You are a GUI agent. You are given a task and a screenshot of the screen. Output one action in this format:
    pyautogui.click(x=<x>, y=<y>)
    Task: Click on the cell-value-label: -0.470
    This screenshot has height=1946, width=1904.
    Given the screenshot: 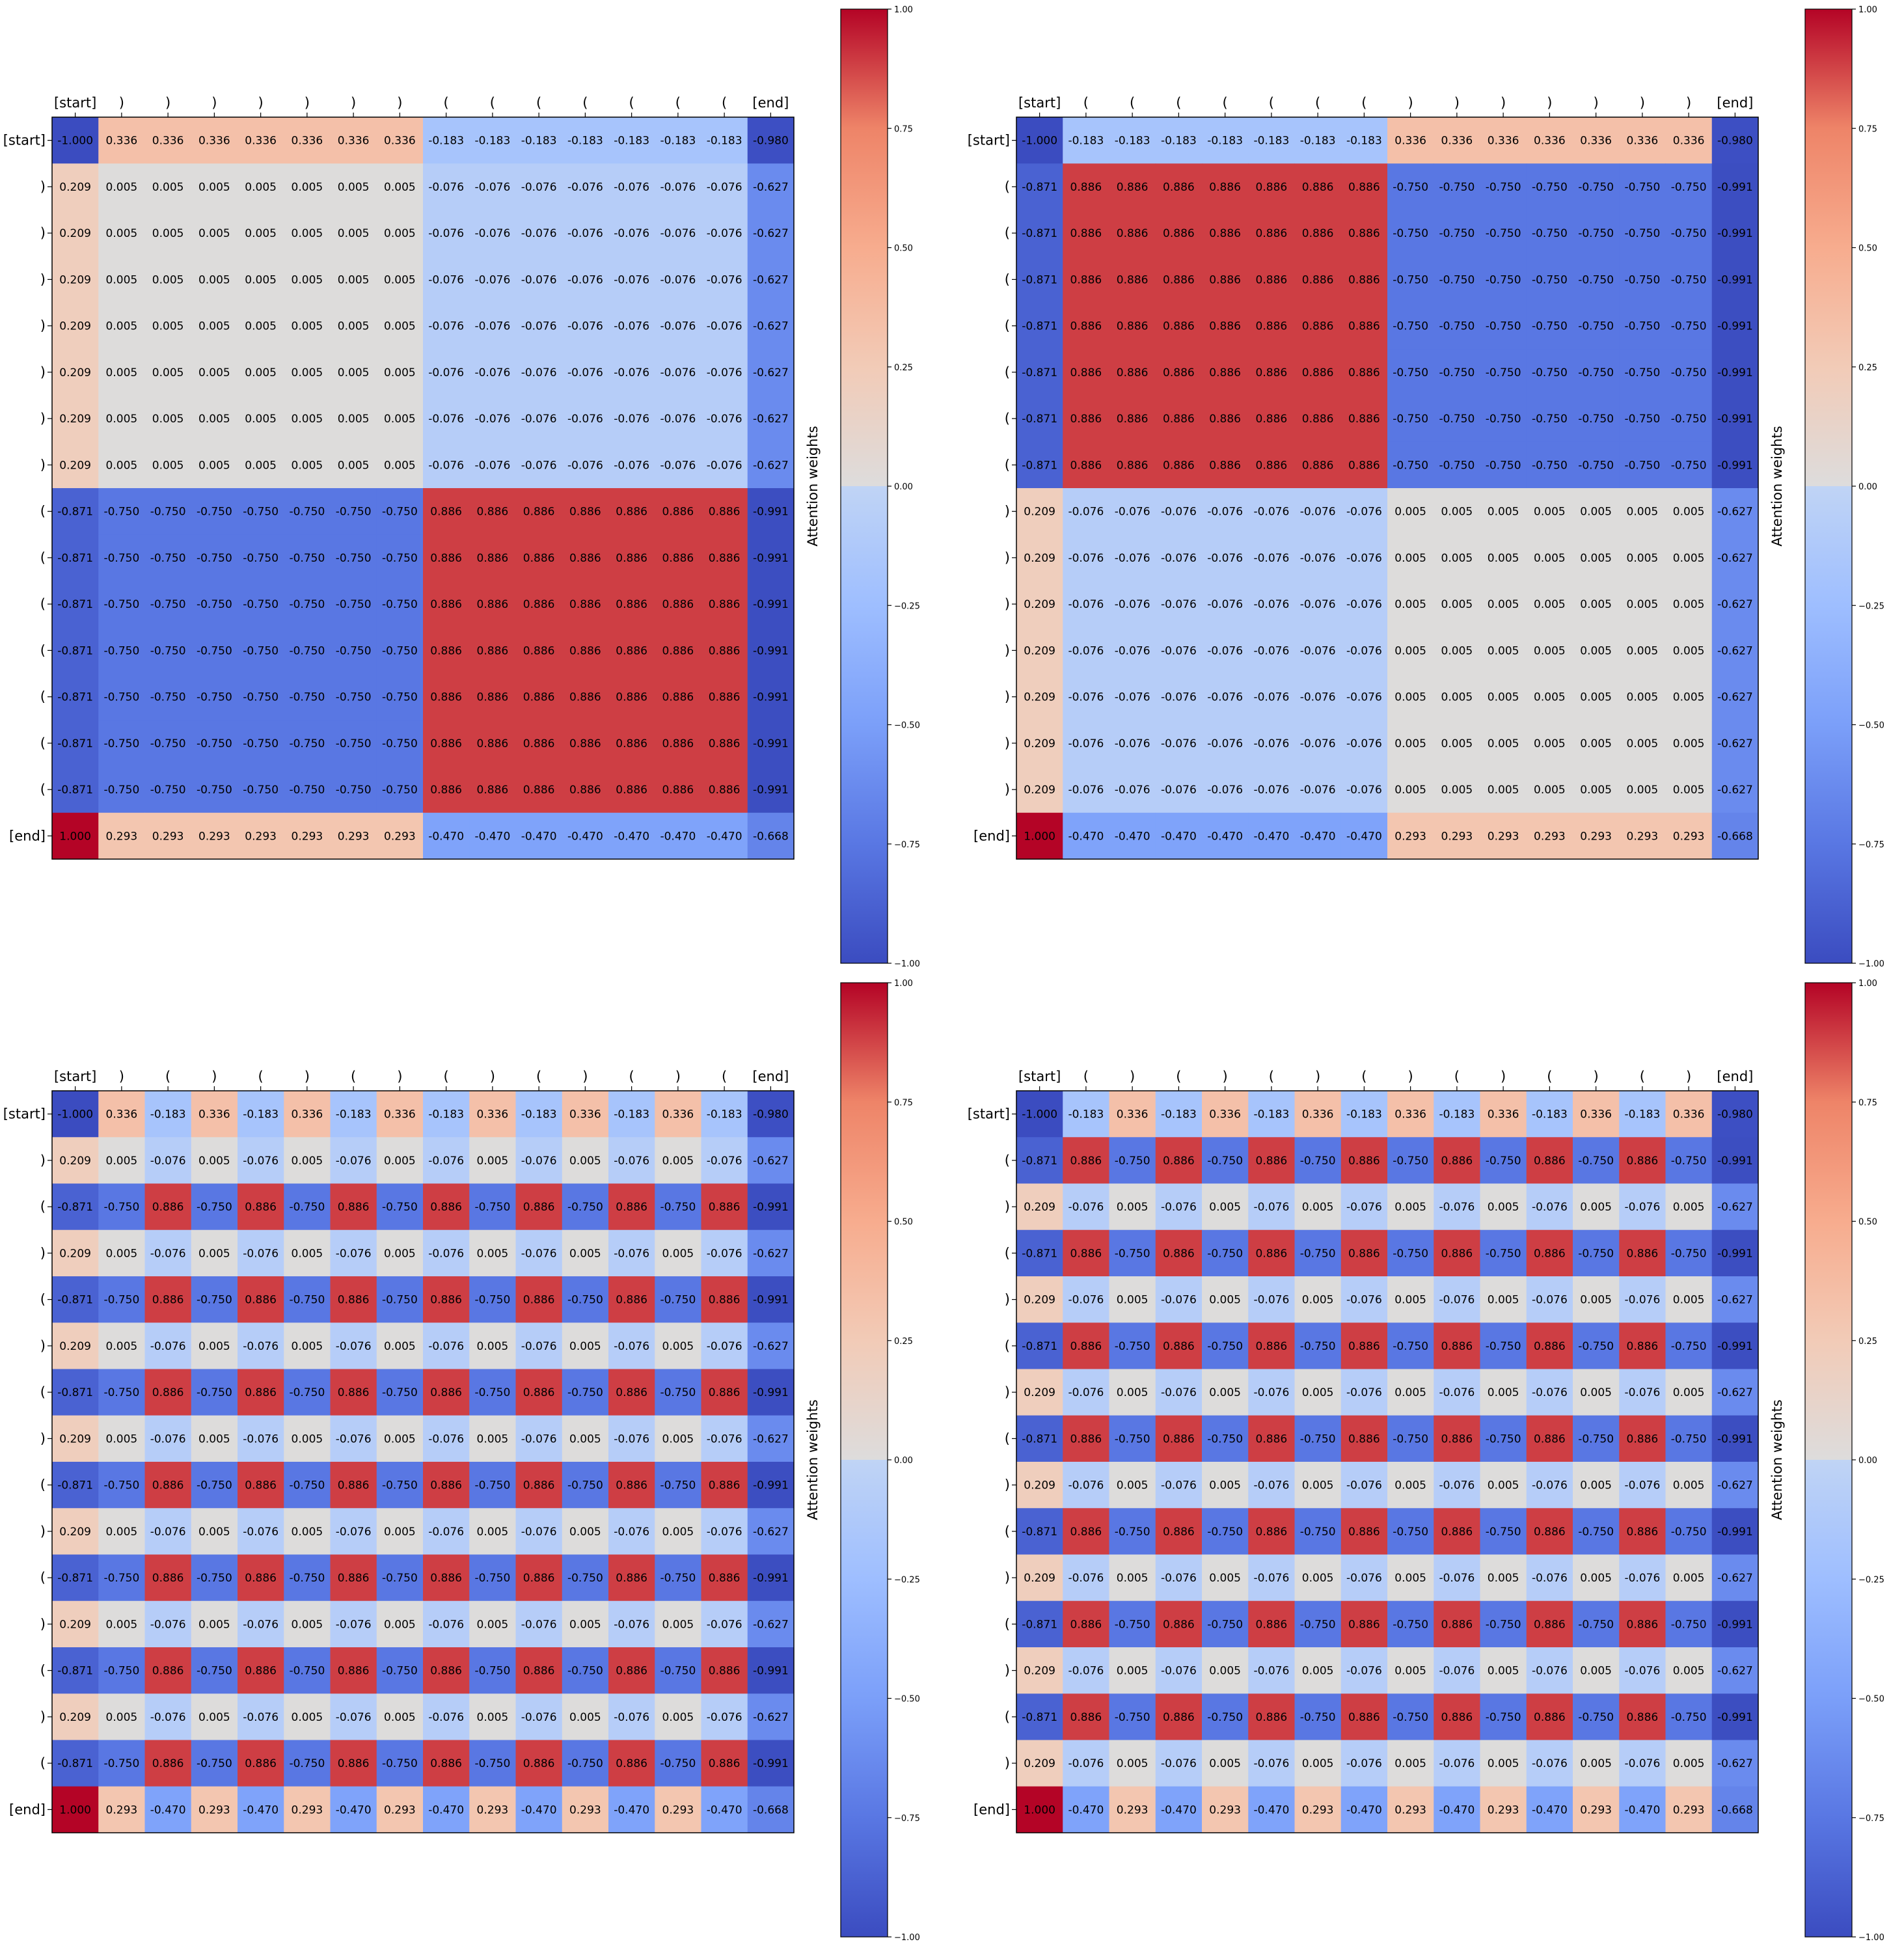 What is the action you would take?
    pyautogui.click(x=1318, y=836)
    